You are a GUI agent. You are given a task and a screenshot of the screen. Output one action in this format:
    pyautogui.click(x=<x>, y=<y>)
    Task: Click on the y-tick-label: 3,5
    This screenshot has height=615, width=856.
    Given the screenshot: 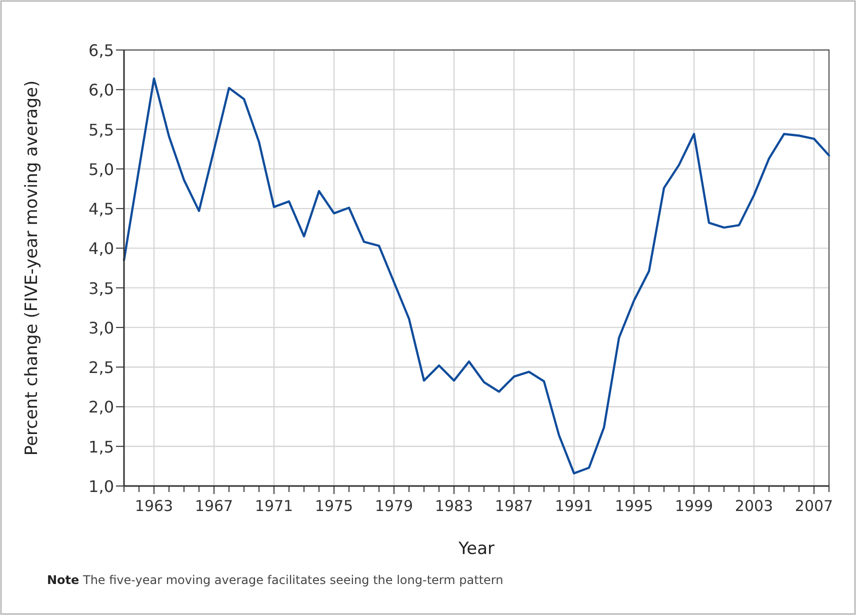 What is the action you would take?
    pyautogui.click(x=101, y=288)
    